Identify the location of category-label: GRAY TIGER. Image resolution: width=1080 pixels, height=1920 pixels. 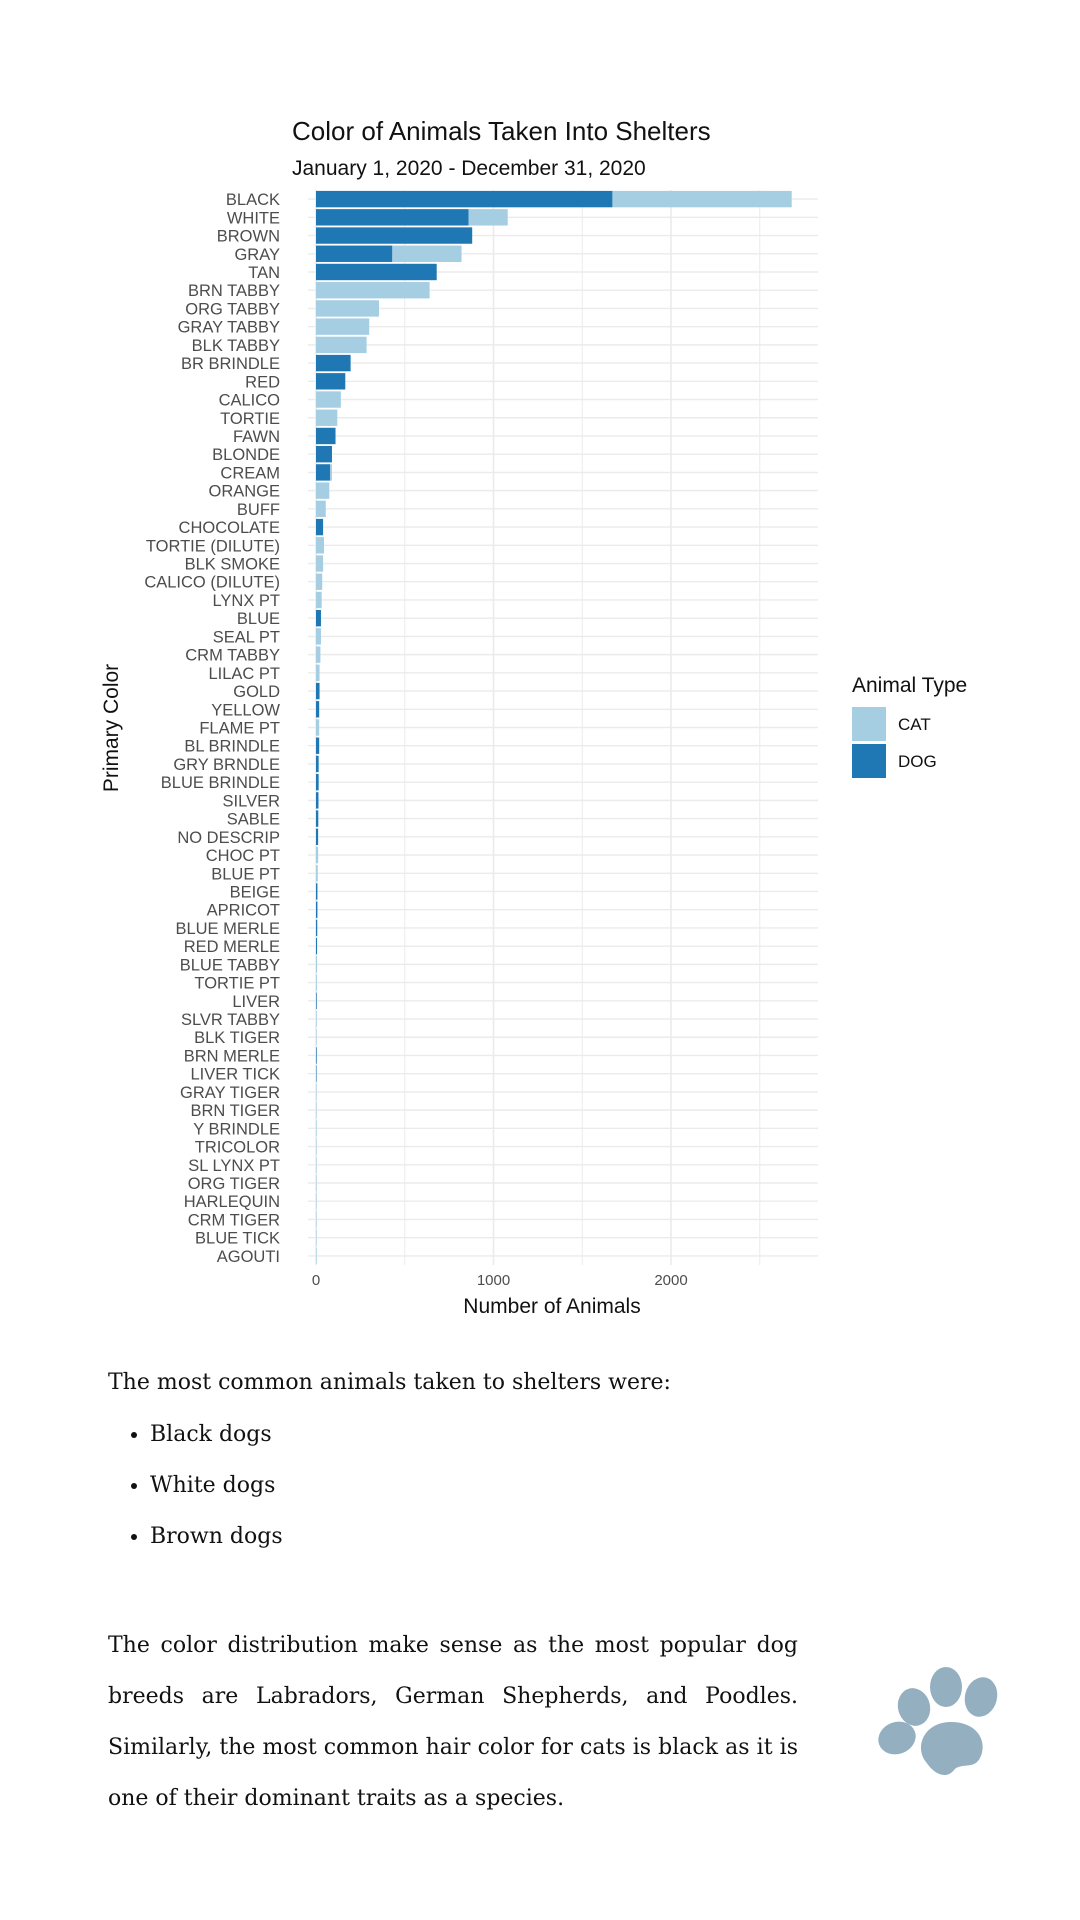
(230, 1093).